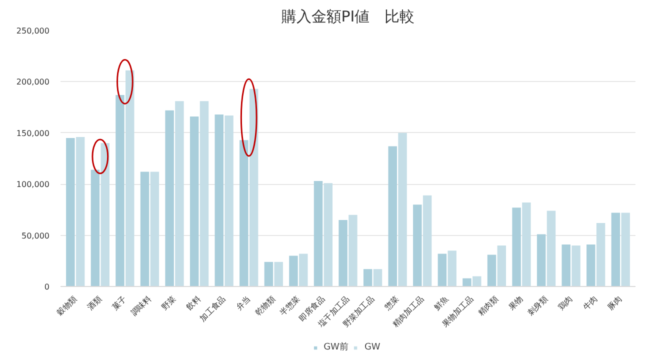  What do you see at coordinates (488, 306) in the screenshot?
I see `x-tick-label: 精肉類` at bounding box center [488, 306].